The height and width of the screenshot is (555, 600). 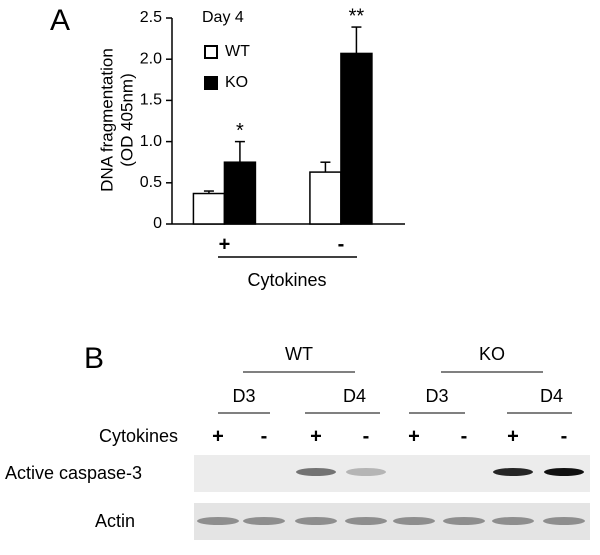 I want to click on significance-mark: **, so click(x=357, y=16).